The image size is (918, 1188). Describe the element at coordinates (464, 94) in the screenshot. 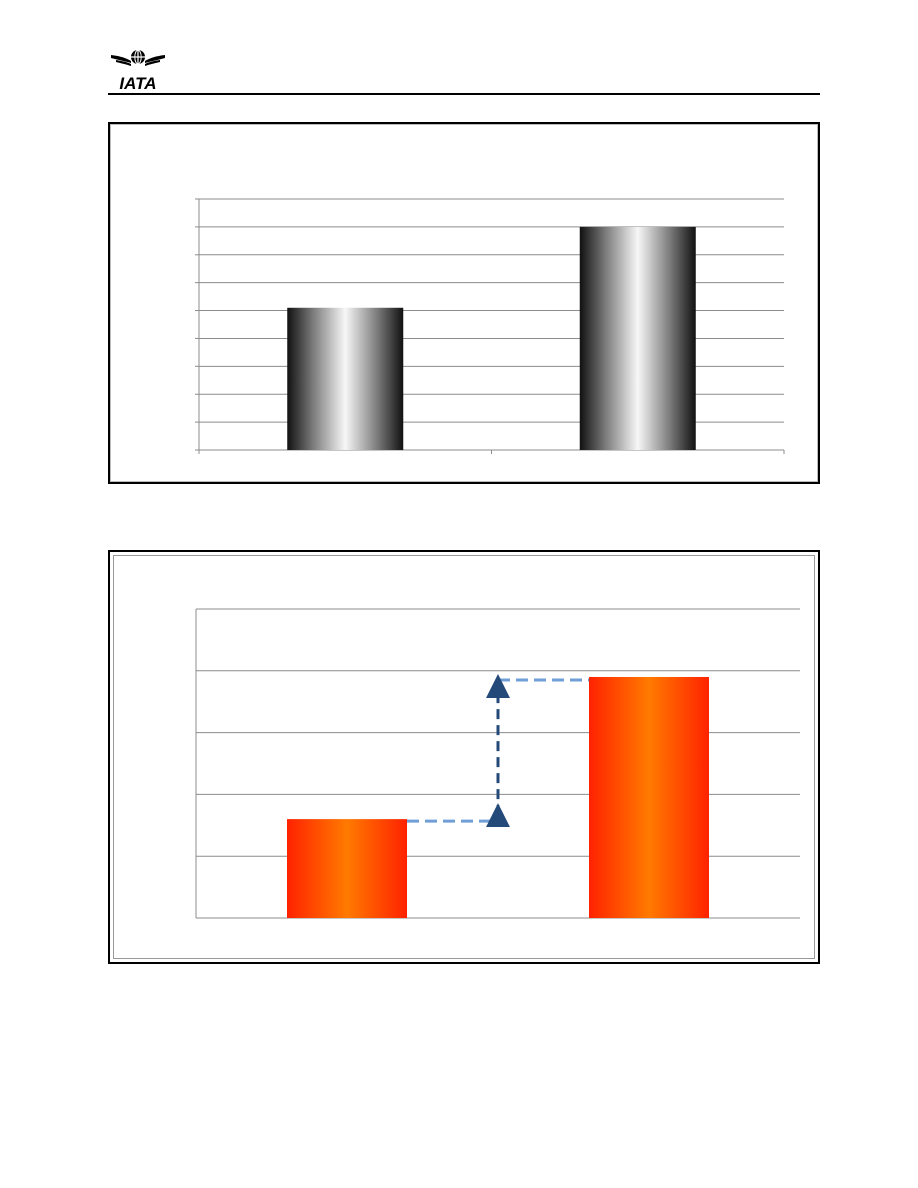

I see `header-divider` at that location.